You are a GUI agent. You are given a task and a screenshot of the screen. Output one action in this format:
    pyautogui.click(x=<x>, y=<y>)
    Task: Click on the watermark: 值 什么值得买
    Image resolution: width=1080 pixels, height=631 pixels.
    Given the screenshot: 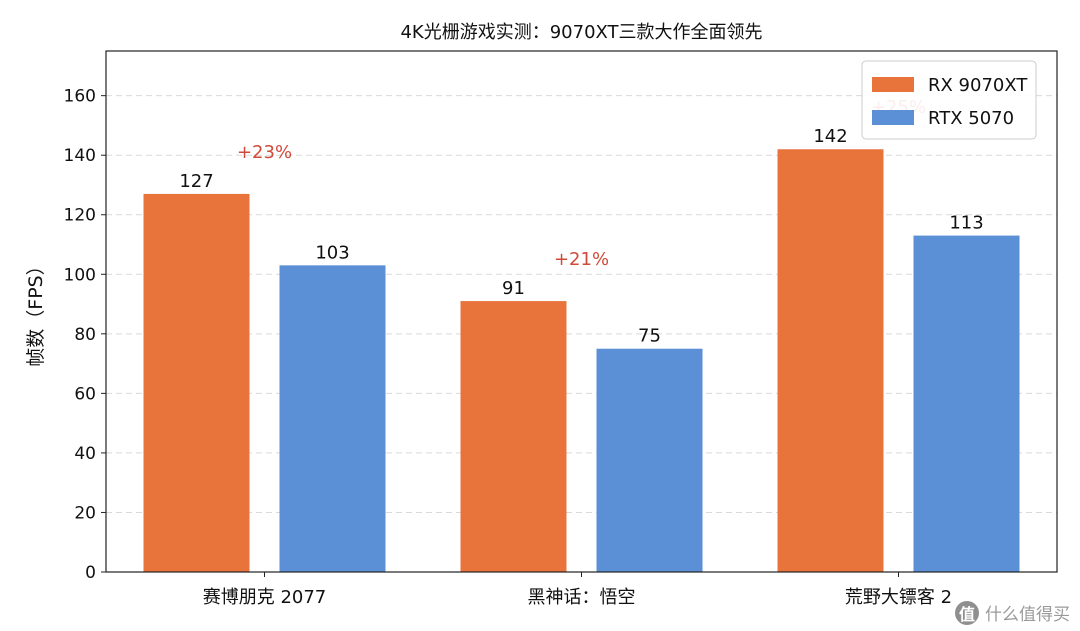 What is the action you would take?
    pyautogui.click(x=1012, y=612)
    